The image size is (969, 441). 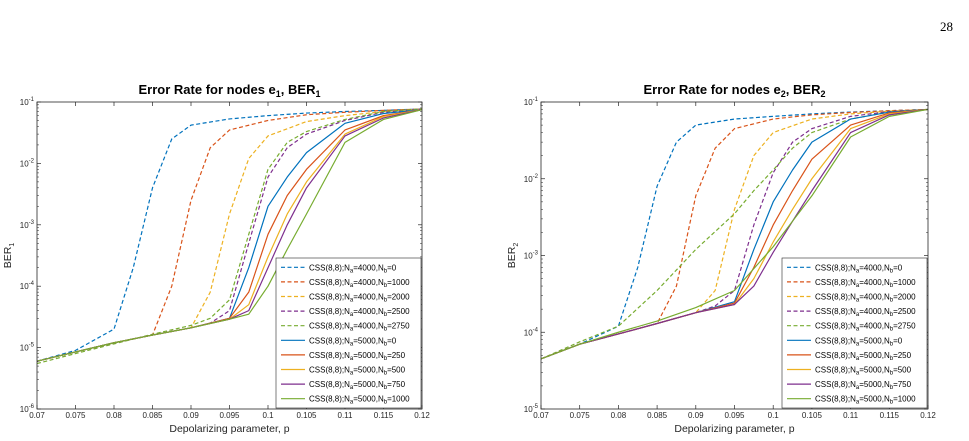 I want to click on page-number: 28, so click(x=946, y=26).